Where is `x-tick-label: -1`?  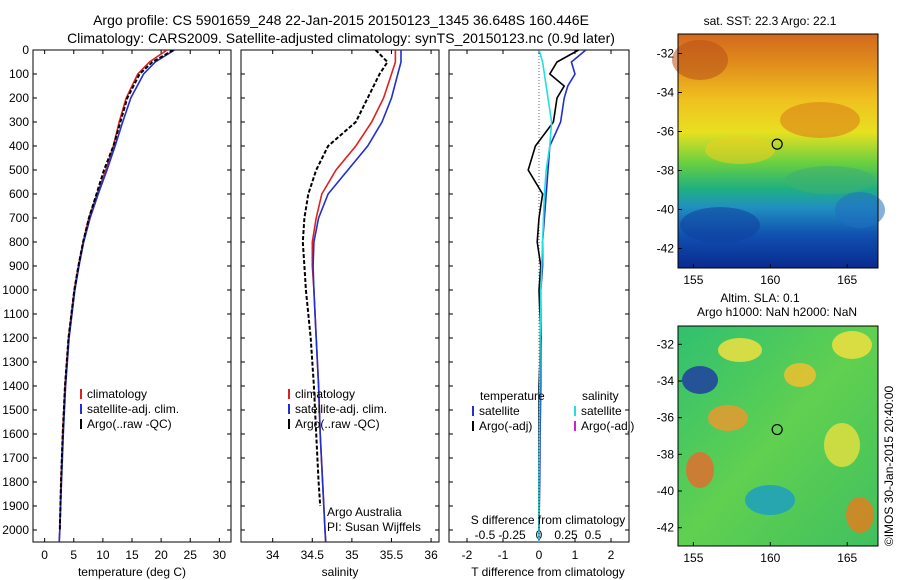 x-tick-label: -1 is located at coordinates (503, 555).